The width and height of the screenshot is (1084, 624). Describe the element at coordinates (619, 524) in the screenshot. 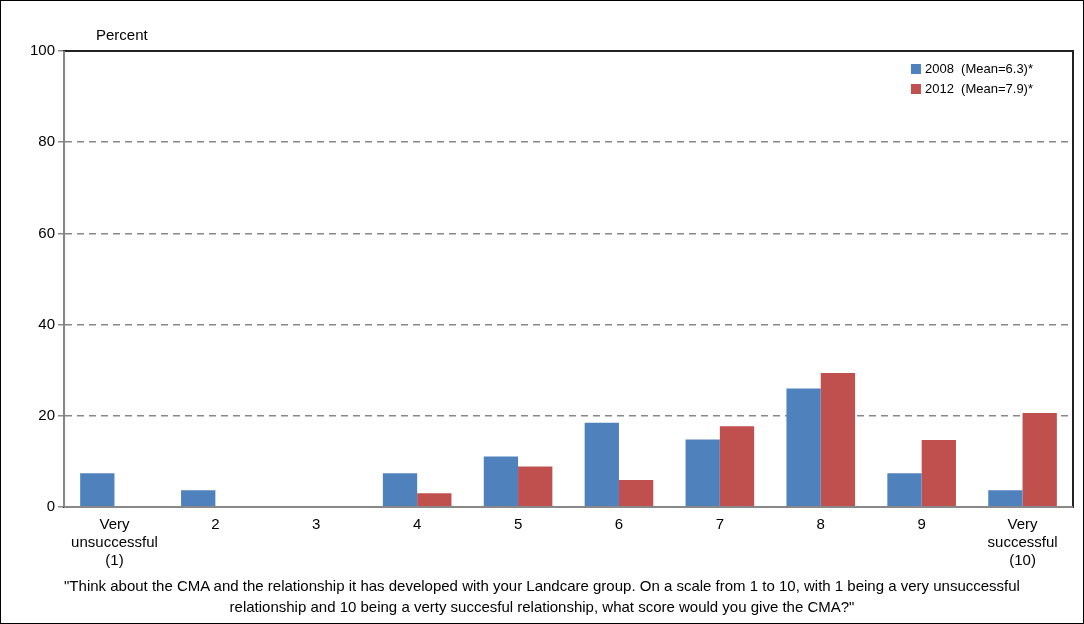

I see `x-tick-label: 6` at that location.